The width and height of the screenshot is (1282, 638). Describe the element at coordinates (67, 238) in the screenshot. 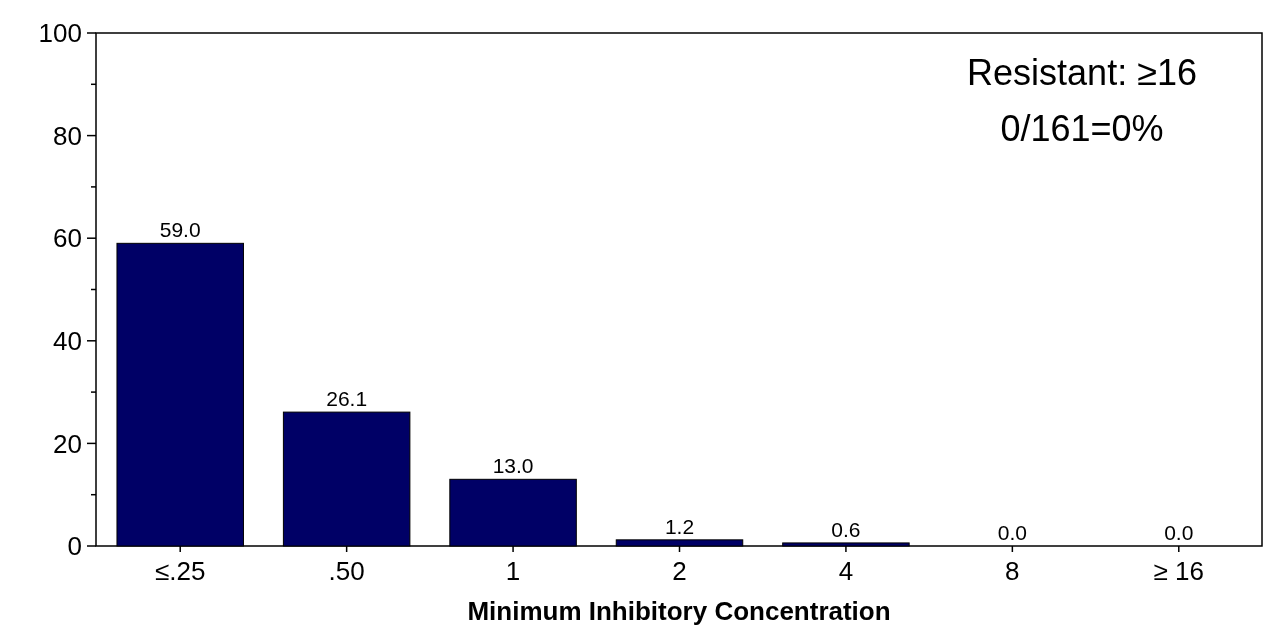

I see `y-tick-label: 60` at that location.